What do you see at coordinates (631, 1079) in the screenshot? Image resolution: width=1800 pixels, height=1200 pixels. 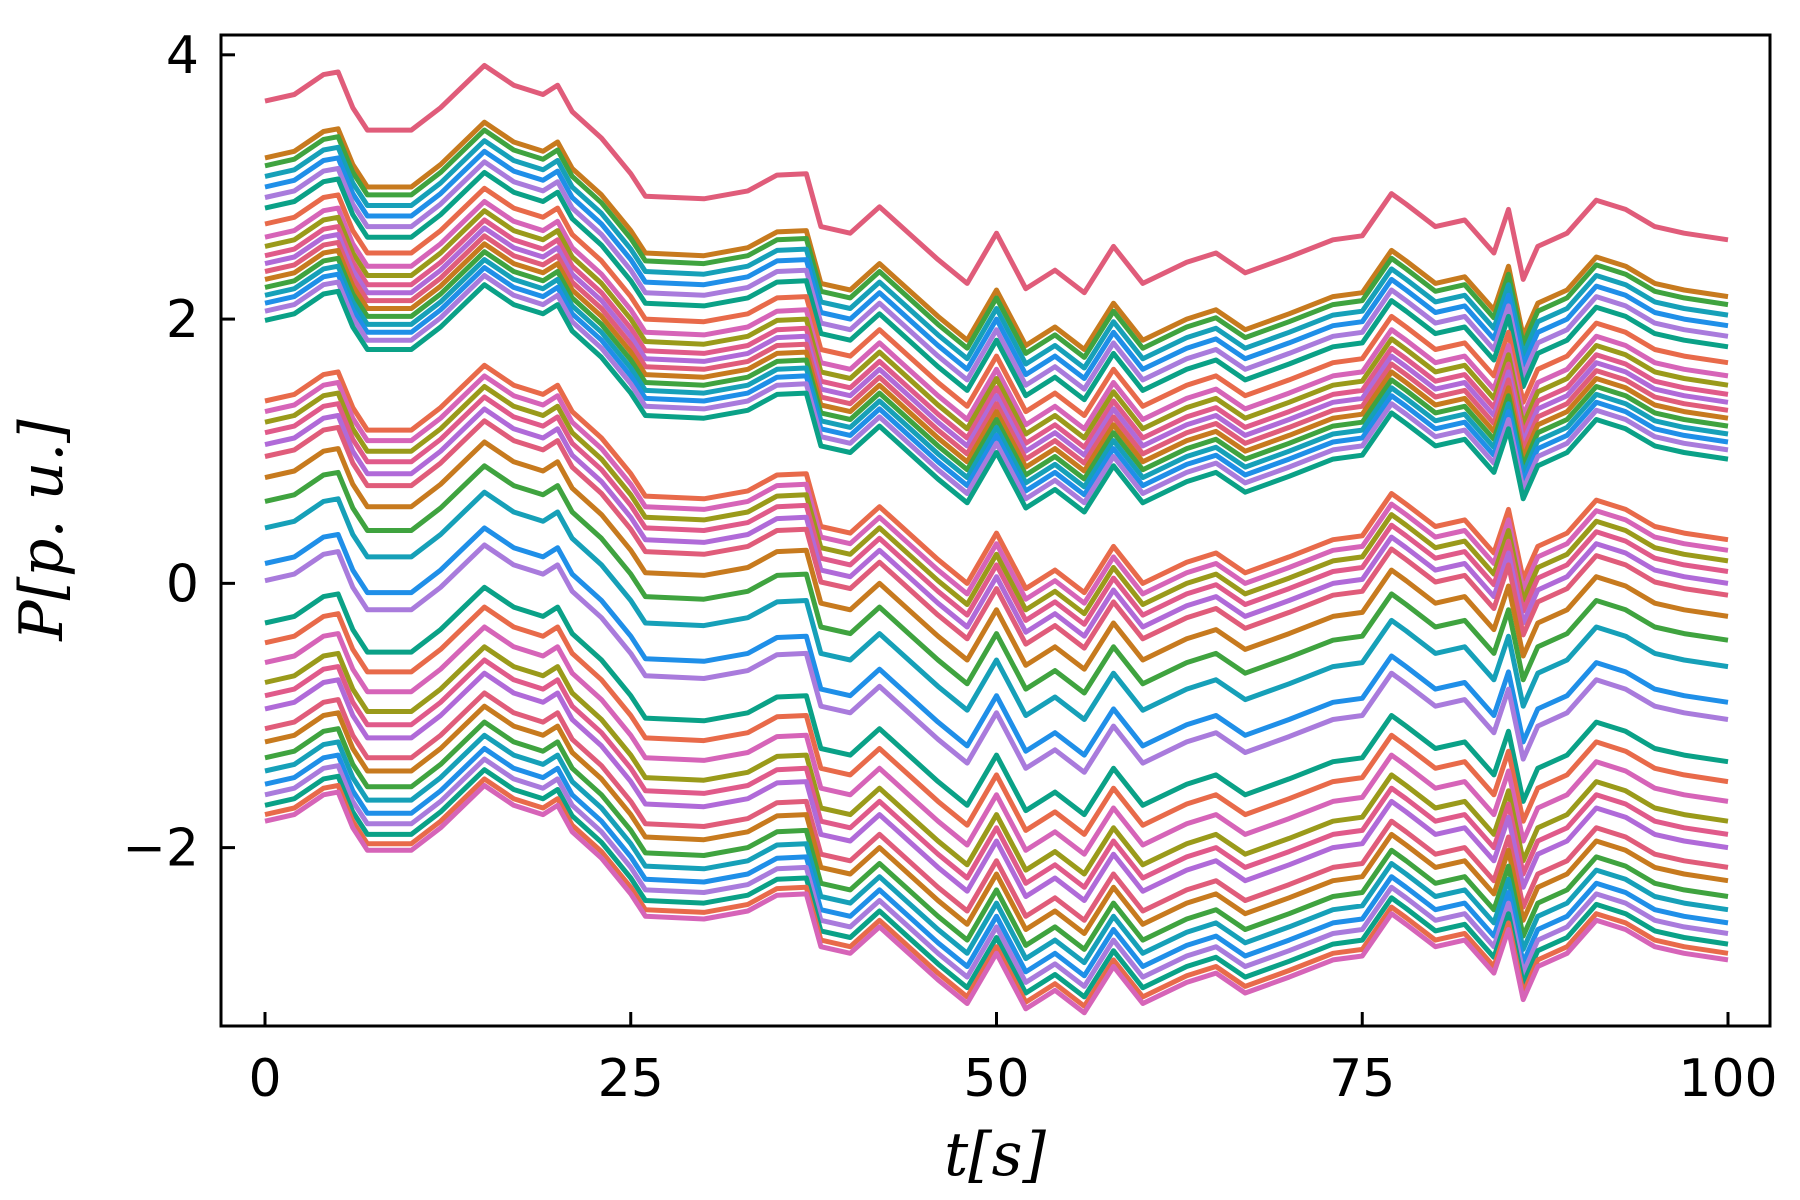 I see `x-tick-label: 25` at bounding box center [631, 1079].